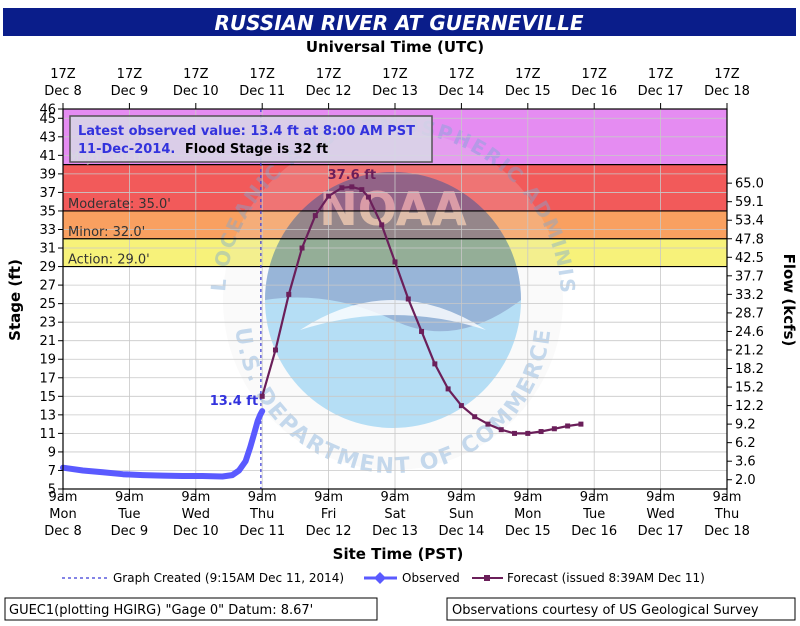 This screenshot has height=626, width=800. What do you see at coordinates (329, 91) in the screenshot?
I see `top-tick-label-date: Dec 12` at bounding box center [329, 91].